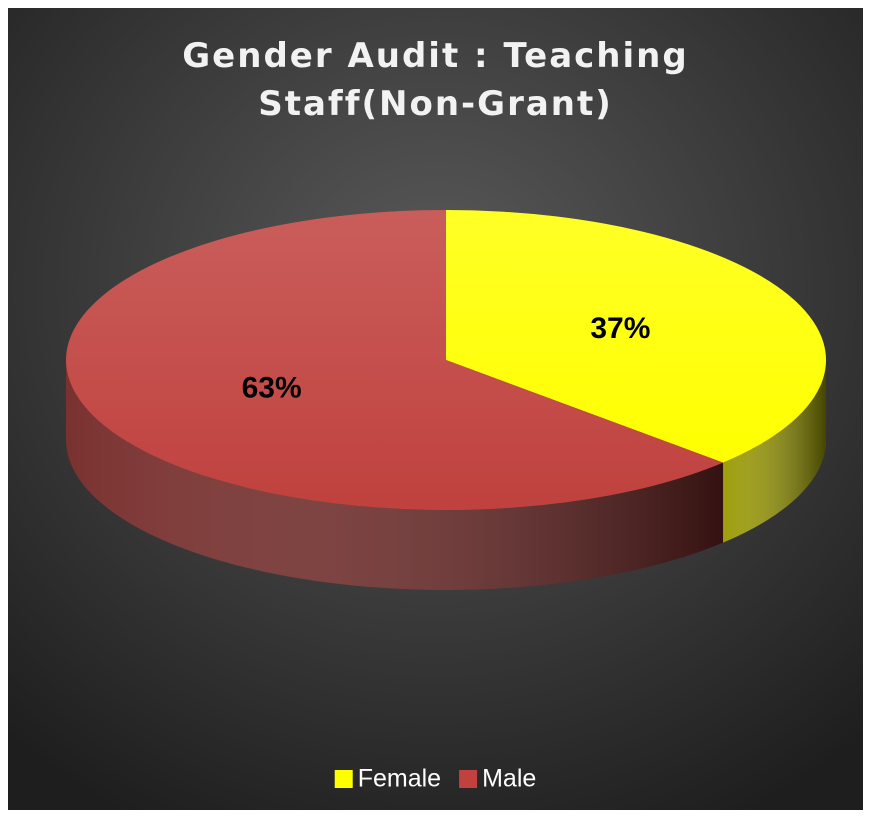  What do you see at coordinates (620, 328) in the screenshot?
I see `data-label: 37%` at bounding box center [620, 328].